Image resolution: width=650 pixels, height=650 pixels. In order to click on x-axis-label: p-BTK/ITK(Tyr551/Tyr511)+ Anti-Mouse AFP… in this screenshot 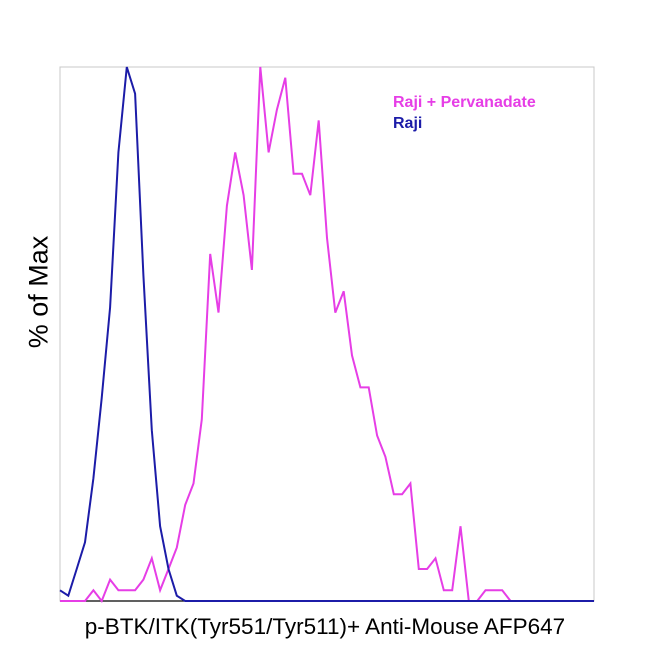, I will do `click(325, 626)`.